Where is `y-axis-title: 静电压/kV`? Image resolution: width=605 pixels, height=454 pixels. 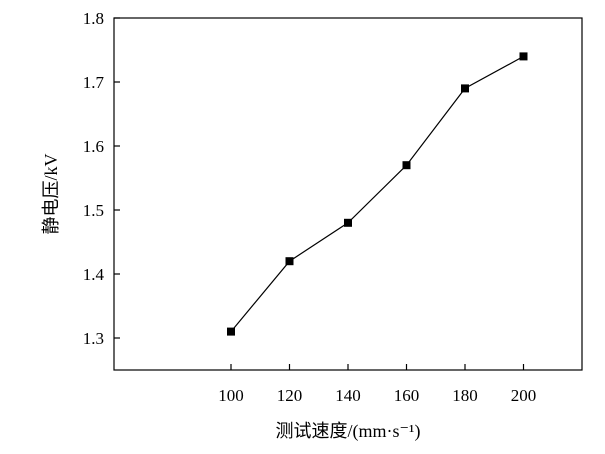 y-axis-title: 静电压/kV is located at coordinates (51, 193).